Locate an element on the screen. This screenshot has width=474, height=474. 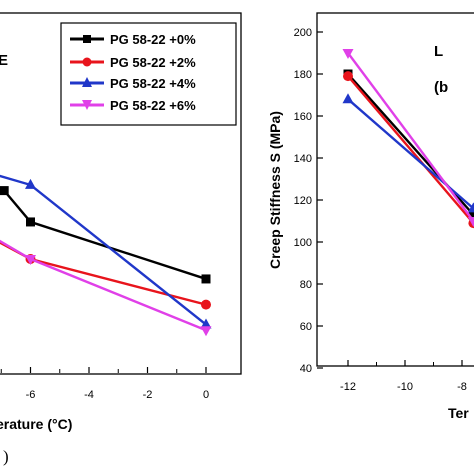
left-corner-text: E is located at coordinates (4, 60).